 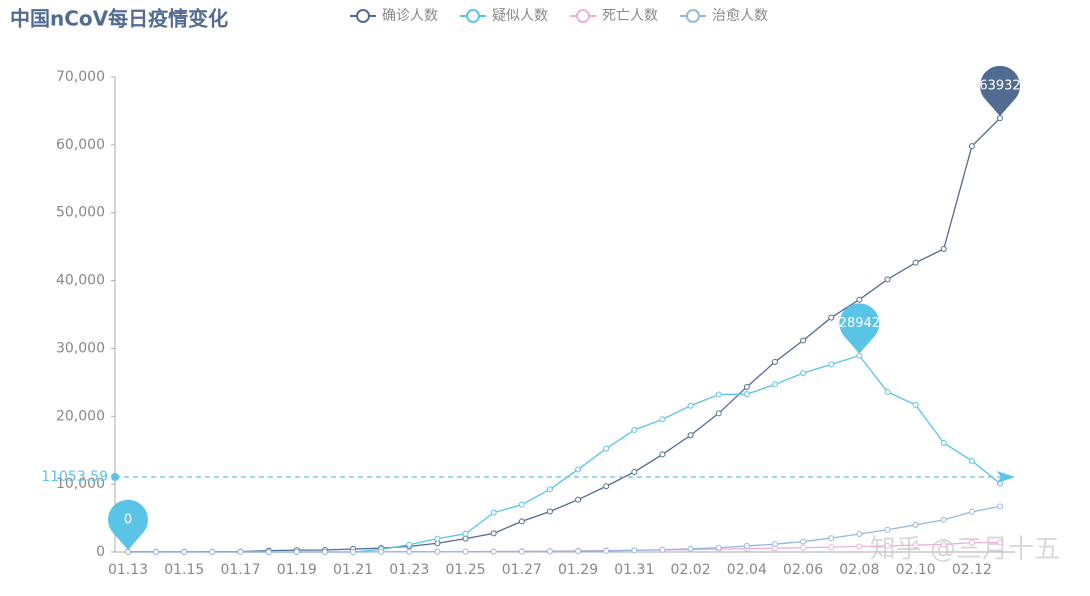 What do you see at coordinates (80, 416) in the screenshot?
I see `y-tick-label: 20,000` at bounding box center [80, 416].